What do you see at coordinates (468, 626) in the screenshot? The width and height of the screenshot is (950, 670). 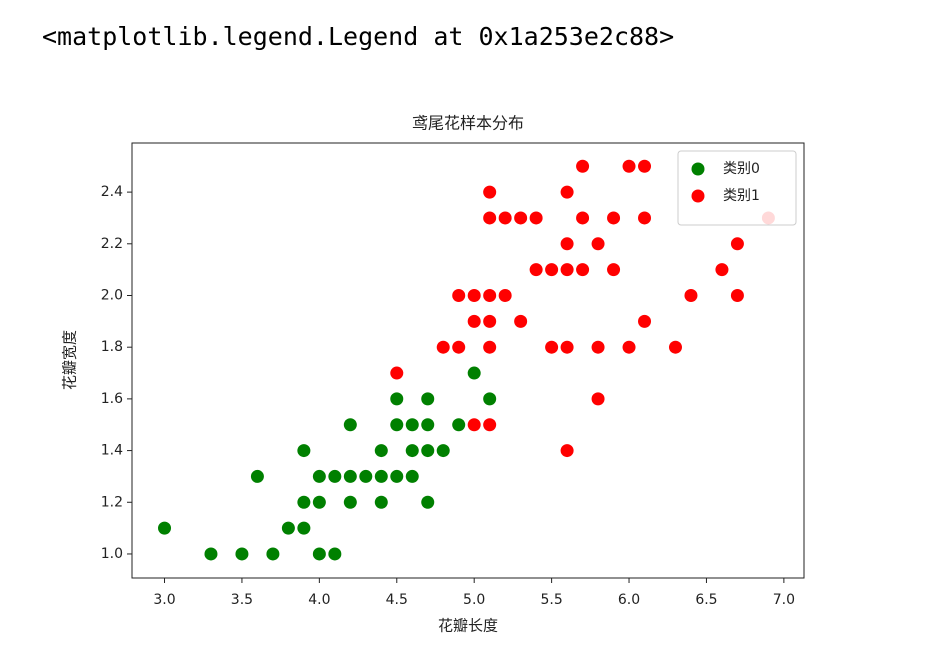 I see `x-axis-label: 花瓣长度` at bounding box center [468, 626].